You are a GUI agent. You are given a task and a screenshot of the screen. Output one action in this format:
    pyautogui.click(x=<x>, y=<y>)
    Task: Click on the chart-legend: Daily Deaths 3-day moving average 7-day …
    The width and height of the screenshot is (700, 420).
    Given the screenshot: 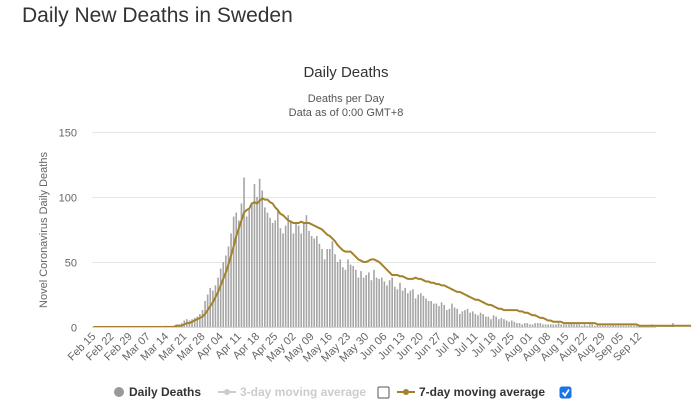 What is the action you would take?
    pyautogui.click(x=343, y=392)
    